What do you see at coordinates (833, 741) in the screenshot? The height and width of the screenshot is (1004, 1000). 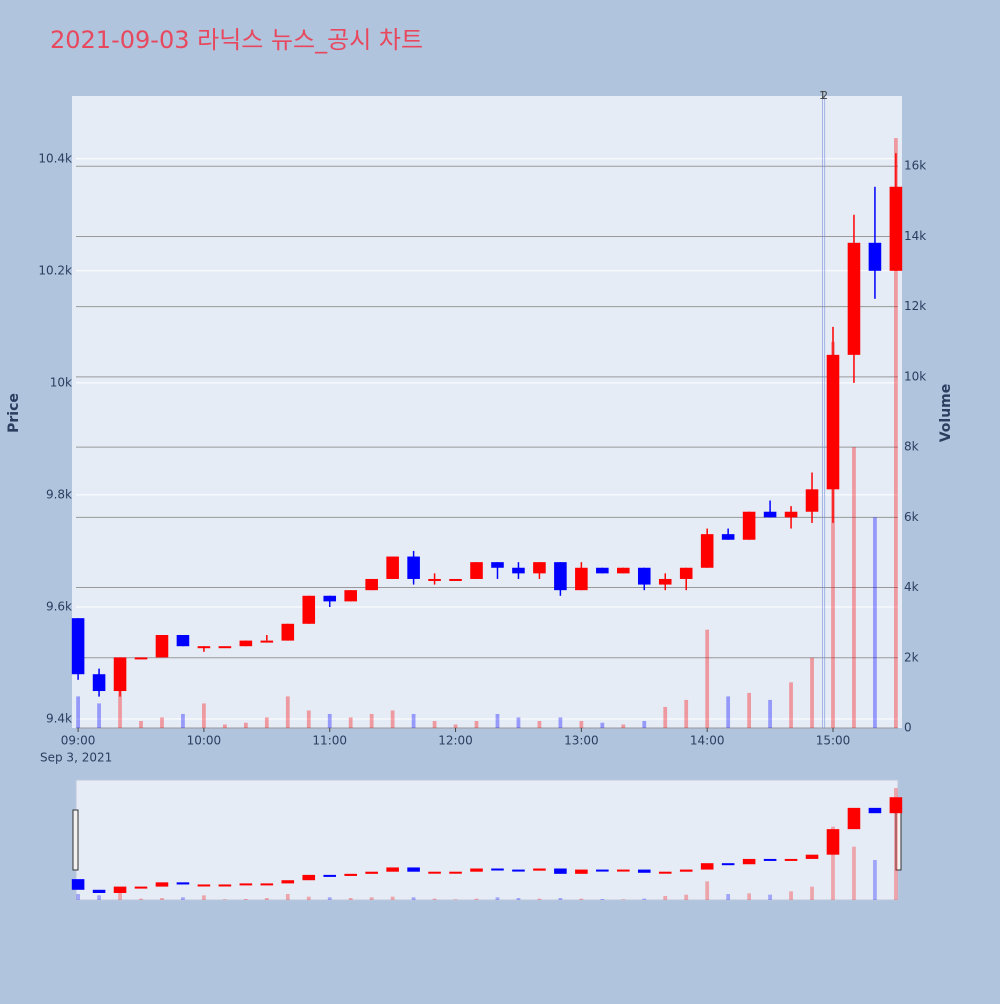 I see `x-tick-label: 15:00` at bounding box center [833, 741].